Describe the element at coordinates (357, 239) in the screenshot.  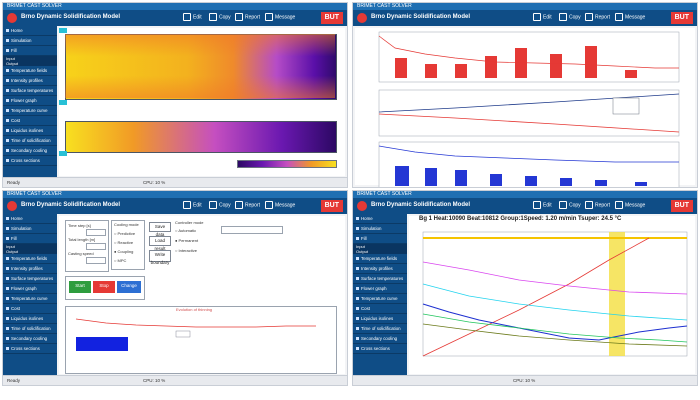
I see `fill-icon` at that location.